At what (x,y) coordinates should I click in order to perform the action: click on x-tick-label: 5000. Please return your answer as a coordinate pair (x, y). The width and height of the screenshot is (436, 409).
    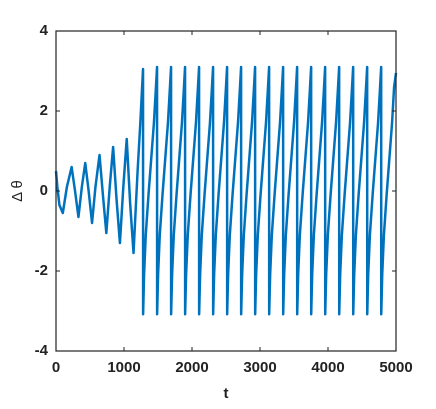
    Looking at the image, I should click on (395, 367).